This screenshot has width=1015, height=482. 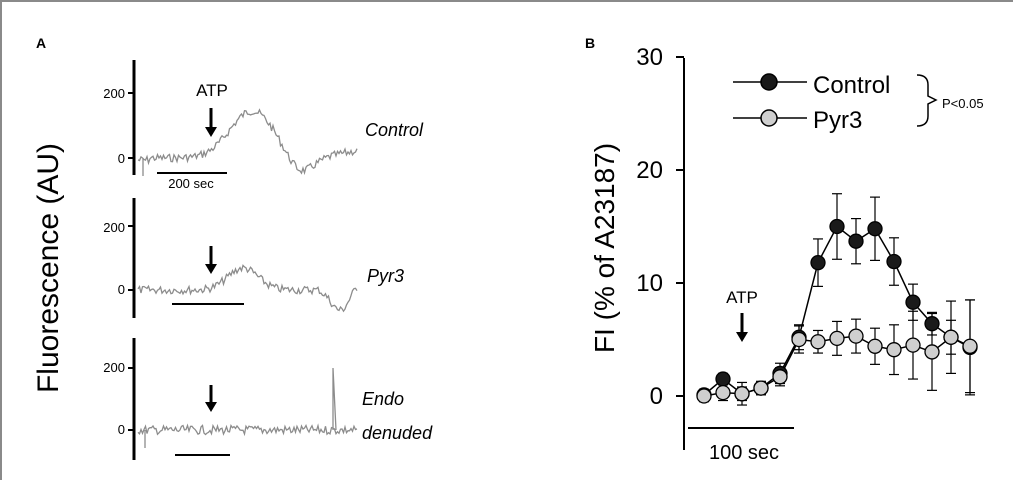 What do you see at coordinates (247, 407) in the screenshot?
I see `trace-3-signal` at bounding box center [247, 407].